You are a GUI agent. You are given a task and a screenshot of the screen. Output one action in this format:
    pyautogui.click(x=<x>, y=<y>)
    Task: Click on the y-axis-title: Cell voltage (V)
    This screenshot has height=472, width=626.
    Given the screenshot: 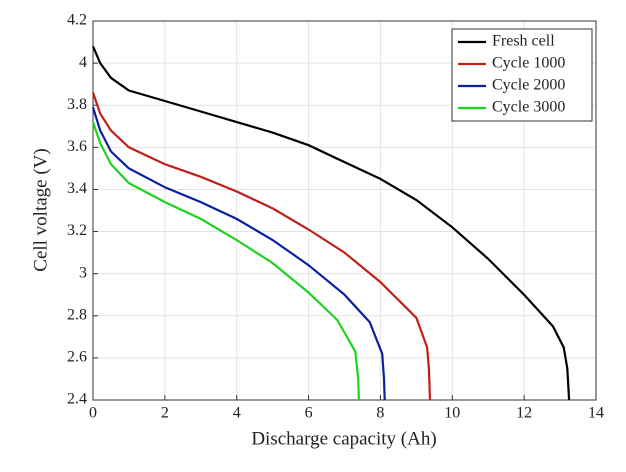 What is the action you would take?
    pyautogui.click(x=40, y=209)
    